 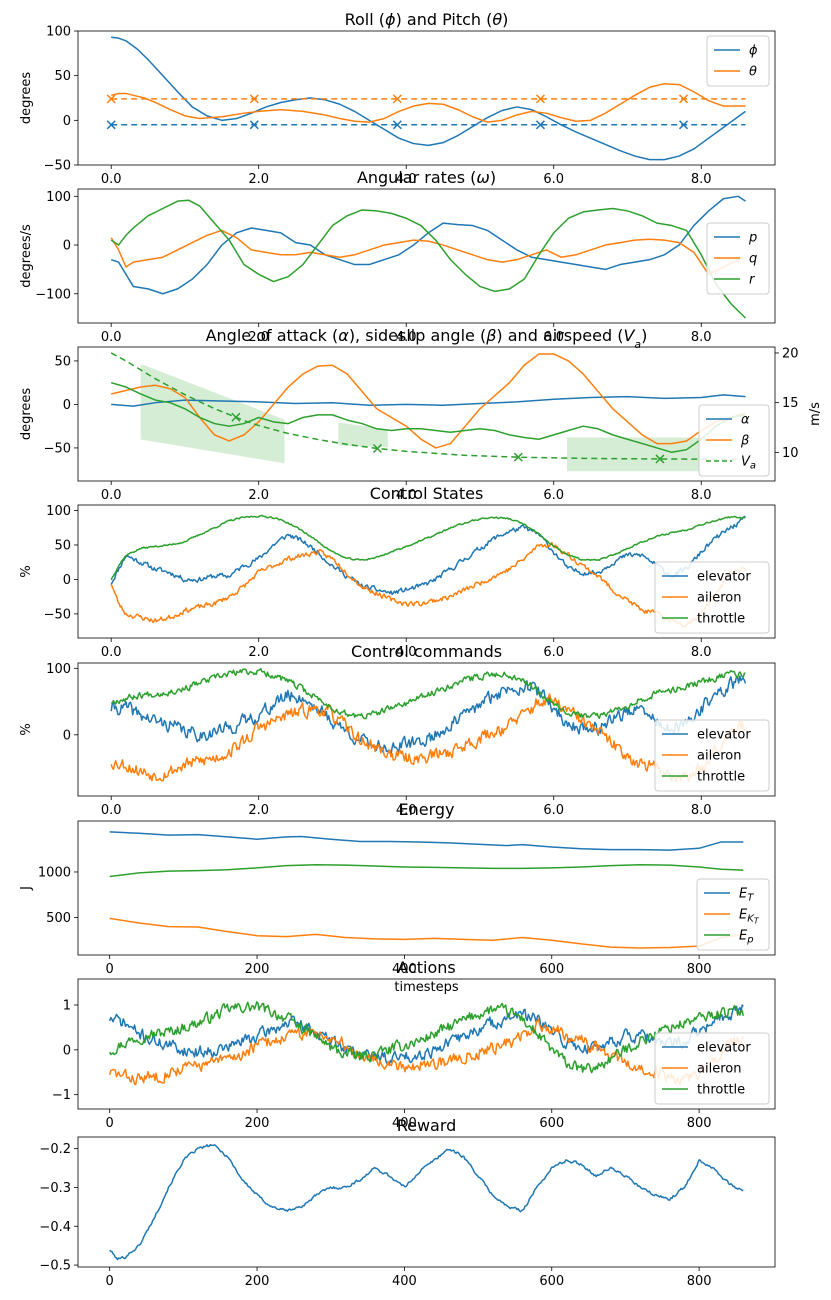 I want to click on chart-title: Control States, so click(x=427, y=493).